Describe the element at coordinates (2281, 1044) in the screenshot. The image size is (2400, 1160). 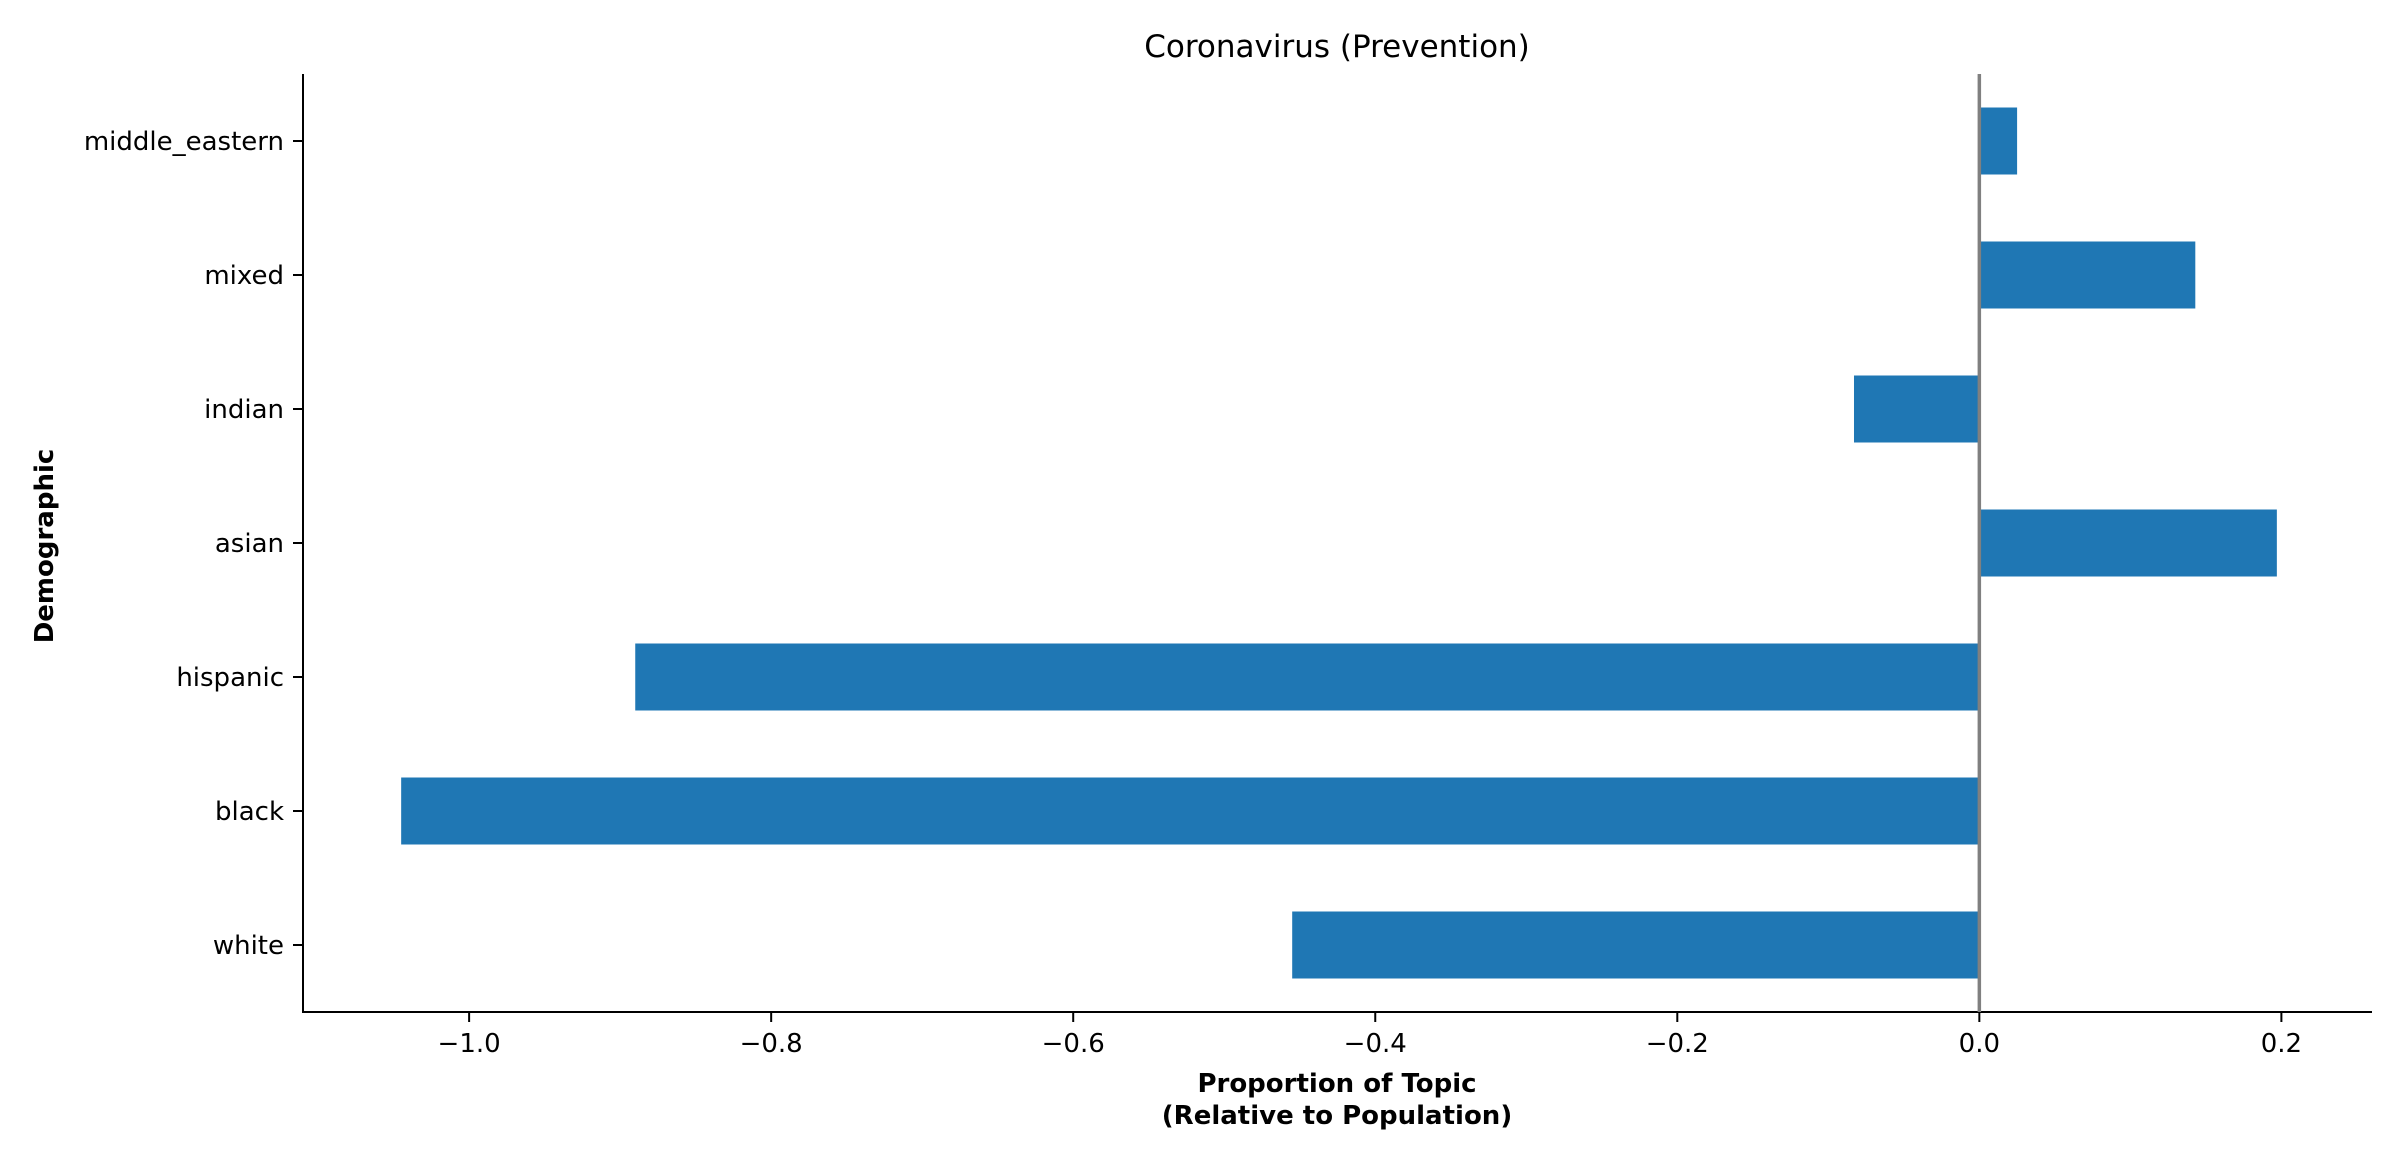
I see `x-tick-label: 0.2` at that location.